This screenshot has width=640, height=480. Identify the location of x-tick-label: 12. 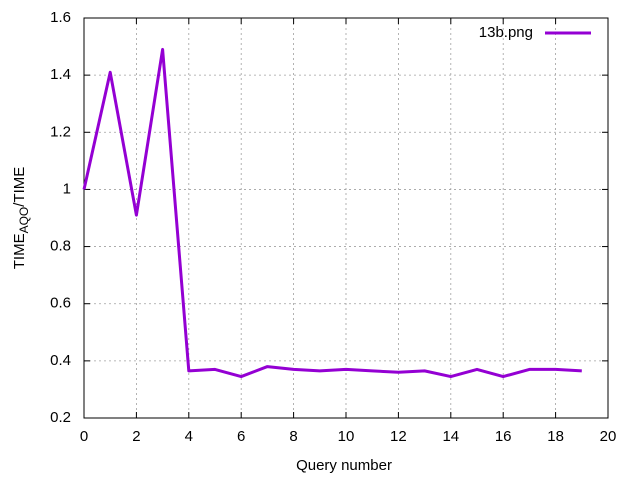
(398, 436).